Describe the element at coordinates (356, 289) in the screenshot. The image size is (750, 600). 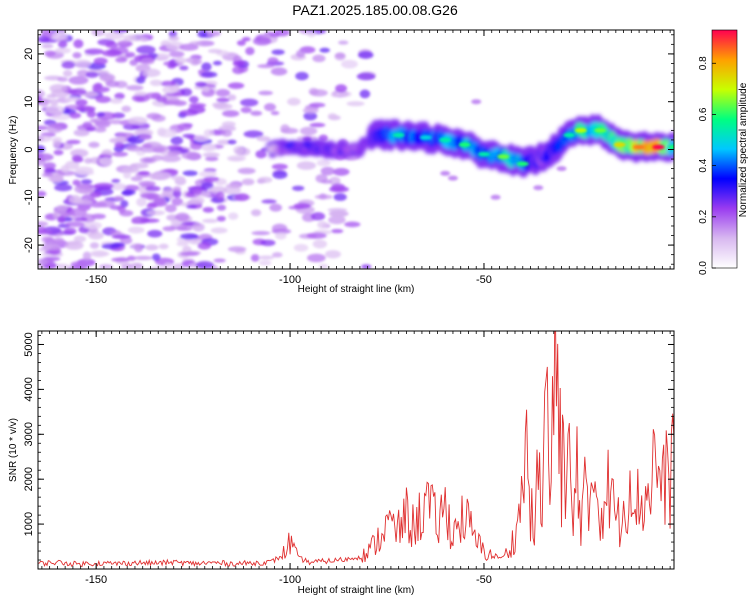
I see `spectrogram-x-label: Height of straight line (km)` at that location.